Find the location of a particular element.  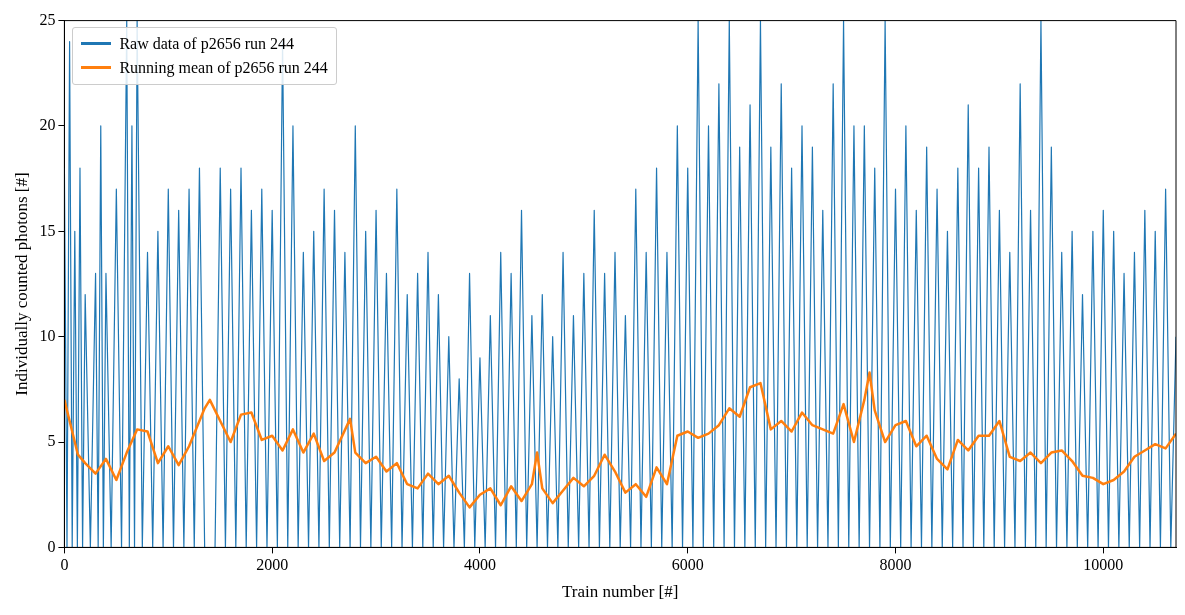

y-tick-label: 25 is located at coordinates (47, 19).